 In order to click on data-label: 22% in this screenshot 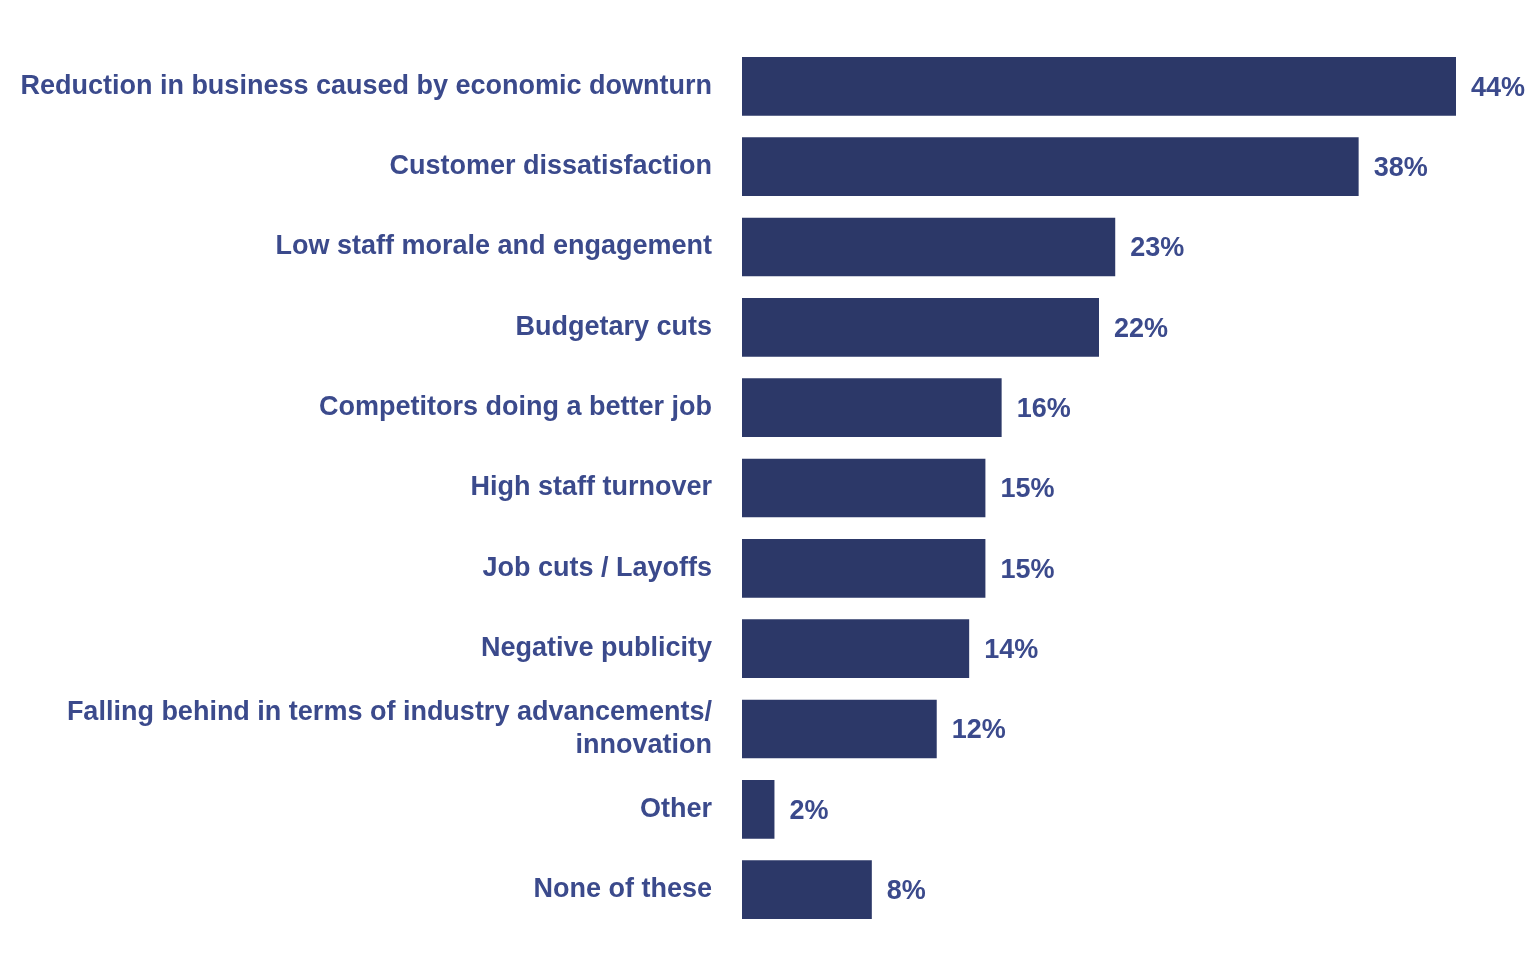, I will do `click(1141, 327)`.